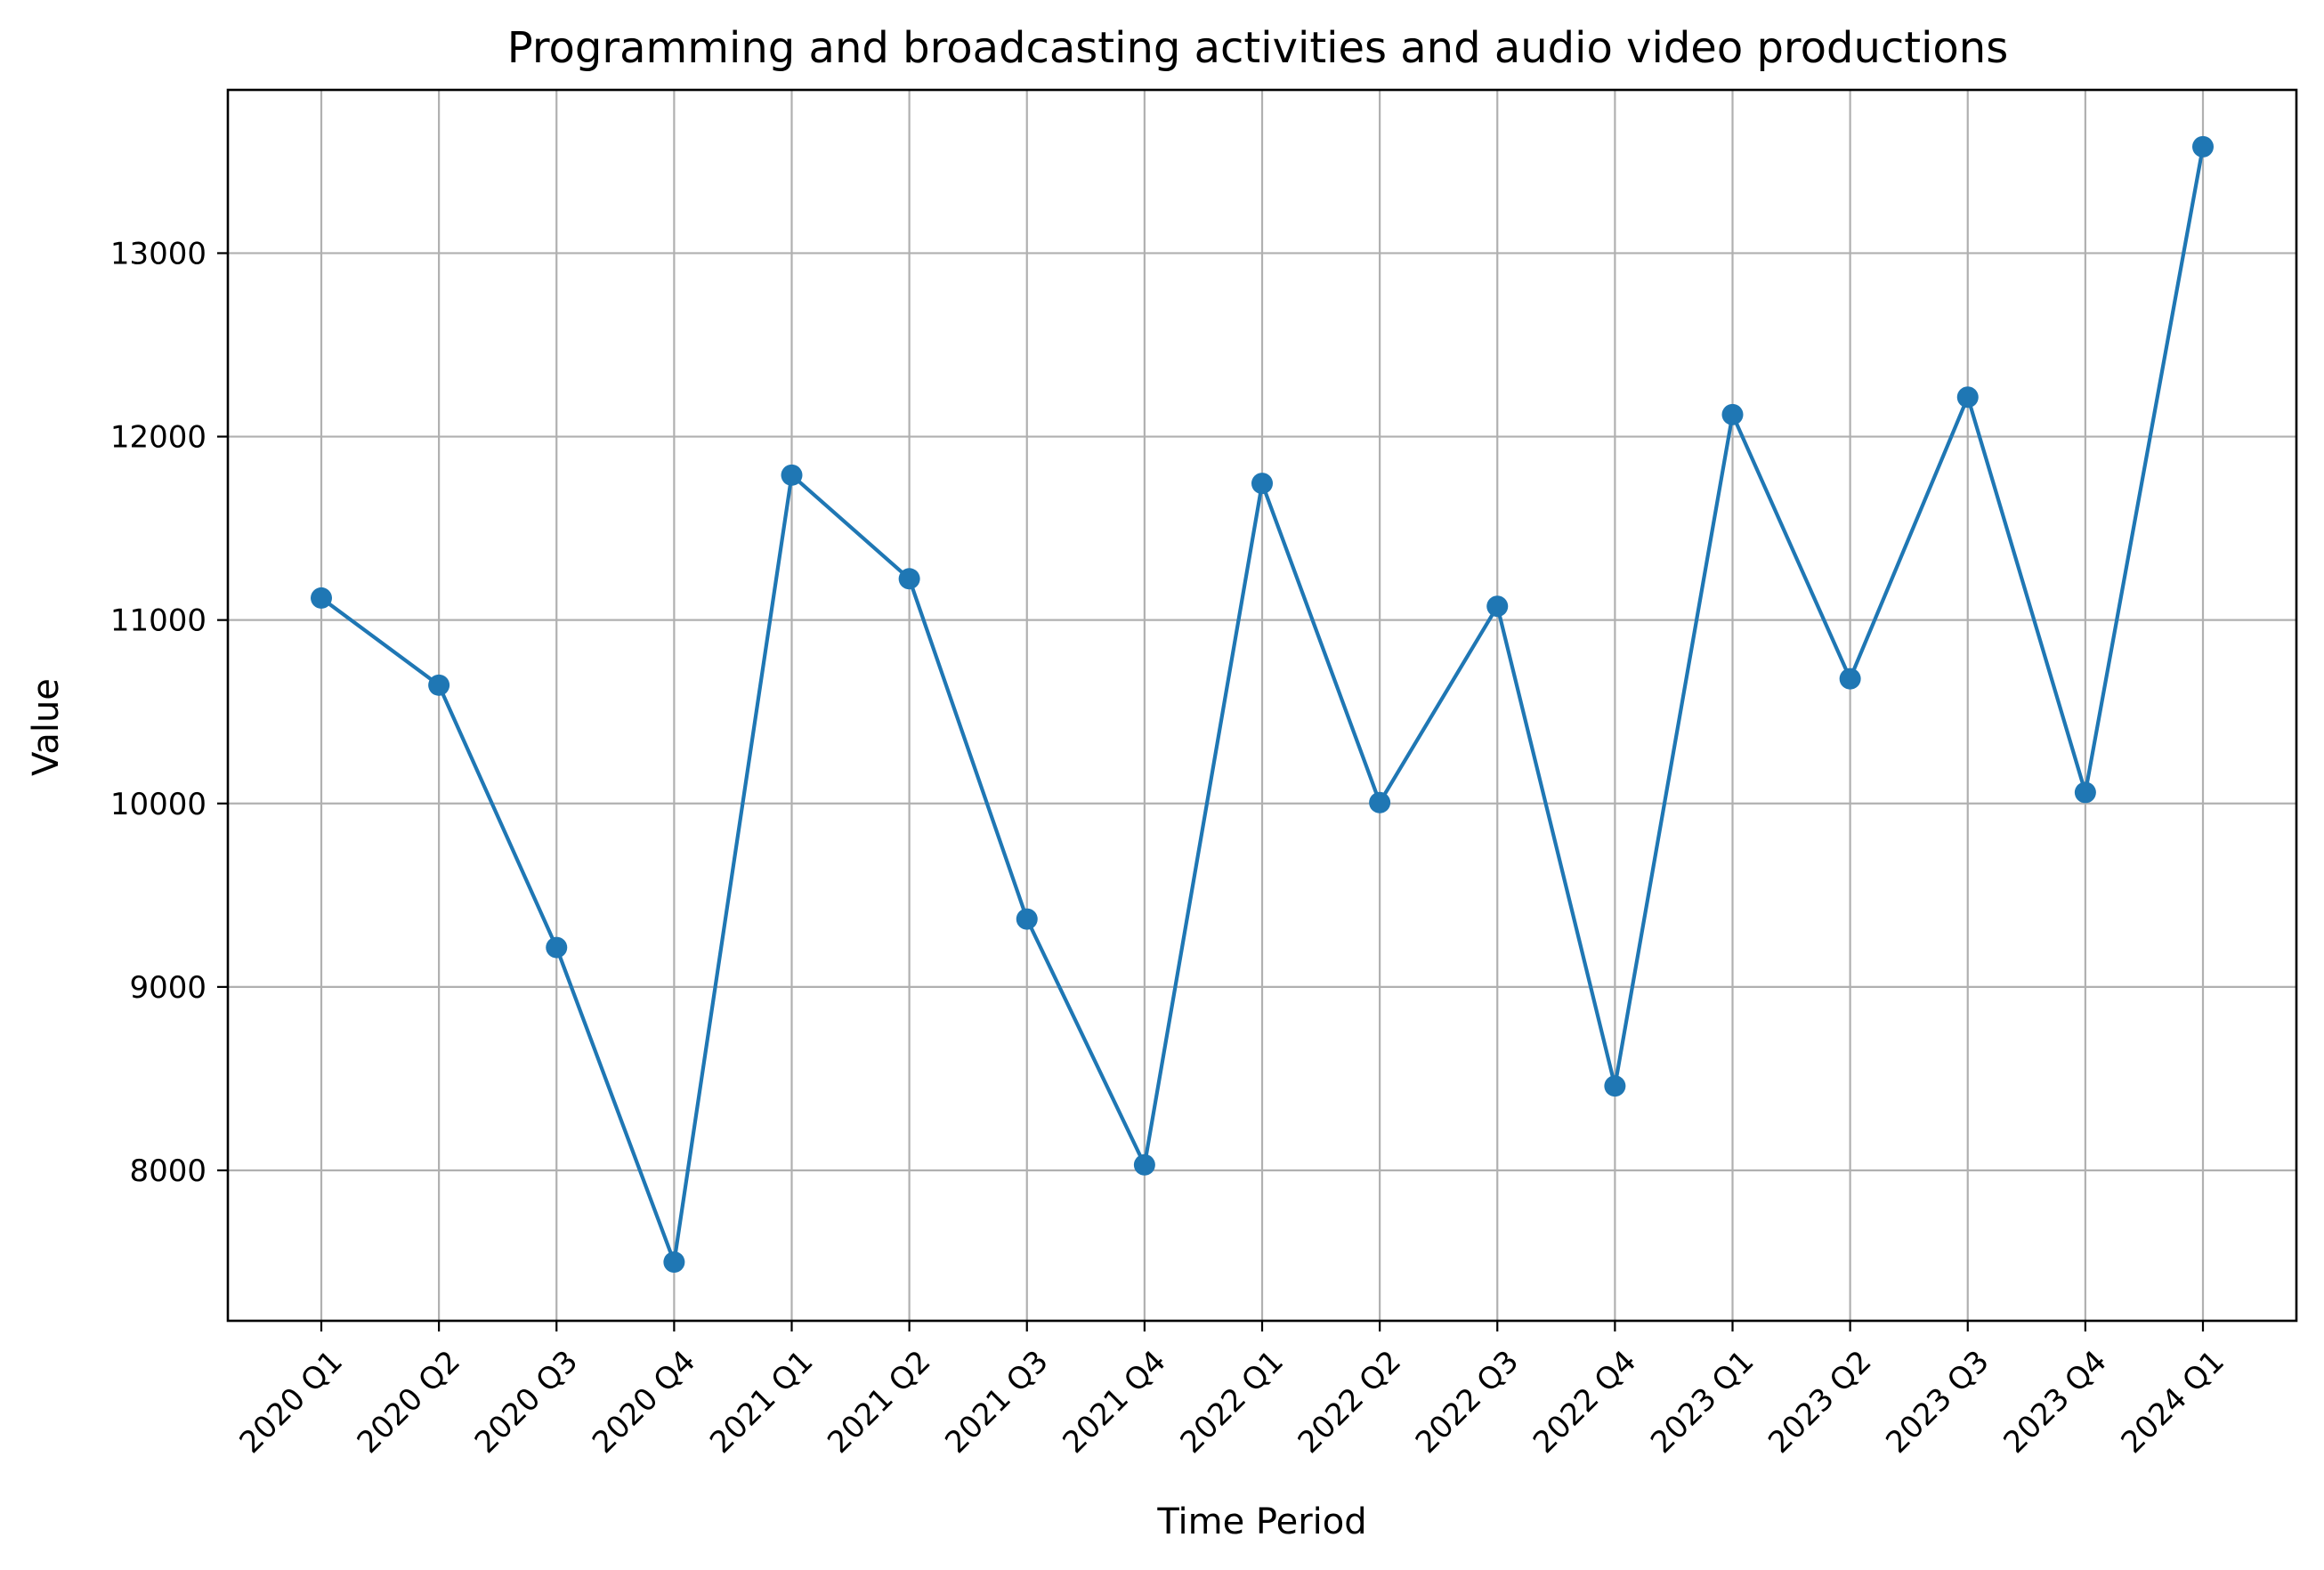 This screenshot has height=1570, width=2324. Describe the element at coordinates (1819, 1402) in the screenshot. I see `x-tick-label: 2023 Q2` at that location.